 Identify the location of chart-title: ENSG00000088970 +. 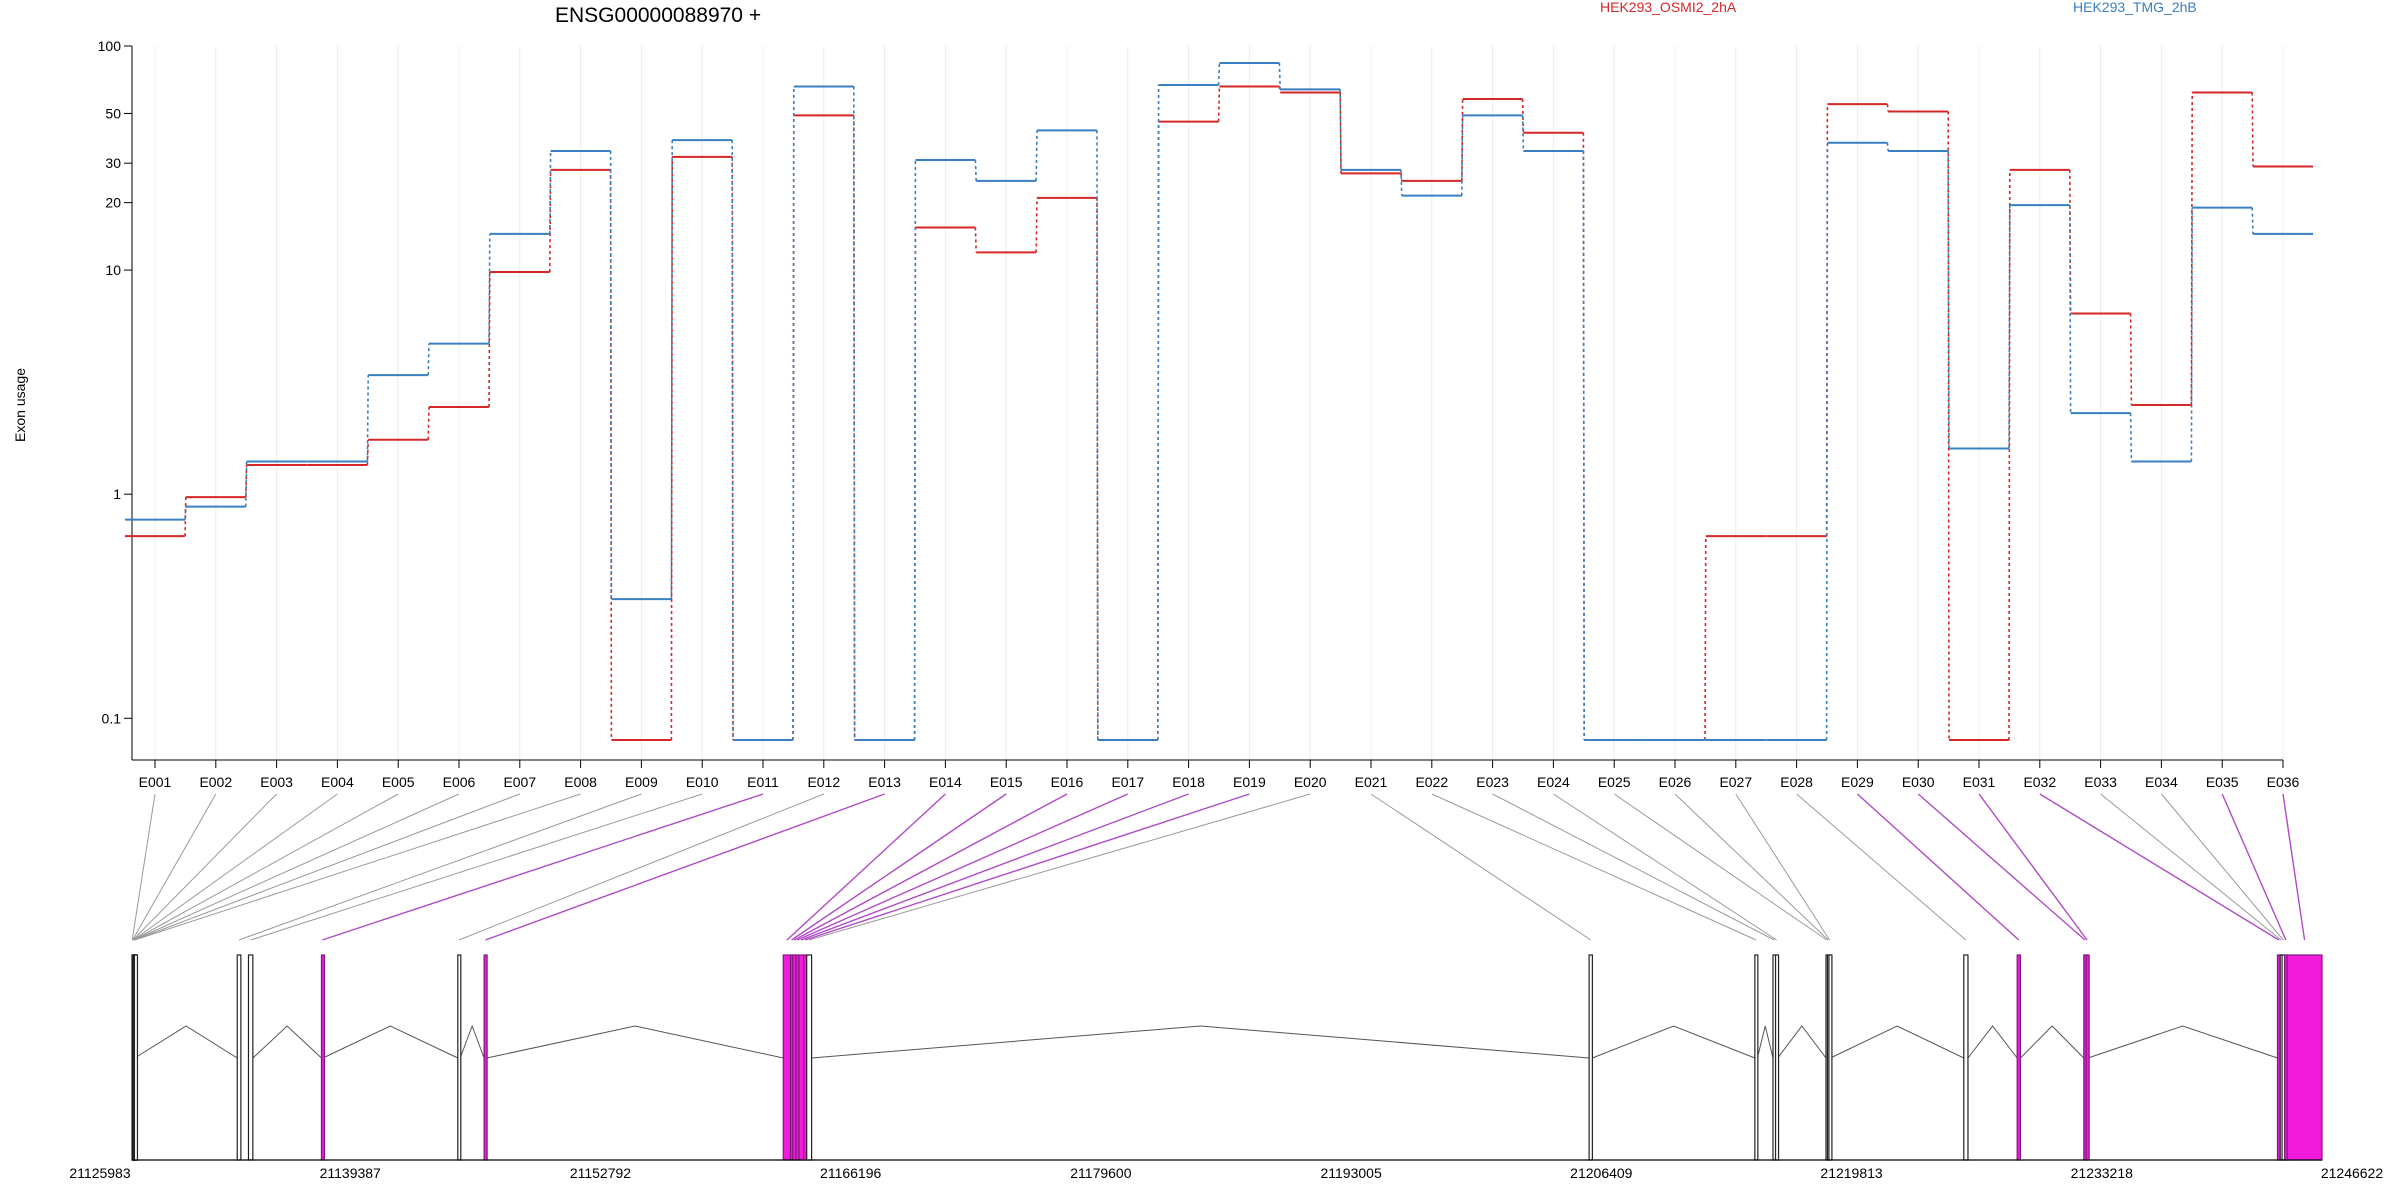
(658, 15).